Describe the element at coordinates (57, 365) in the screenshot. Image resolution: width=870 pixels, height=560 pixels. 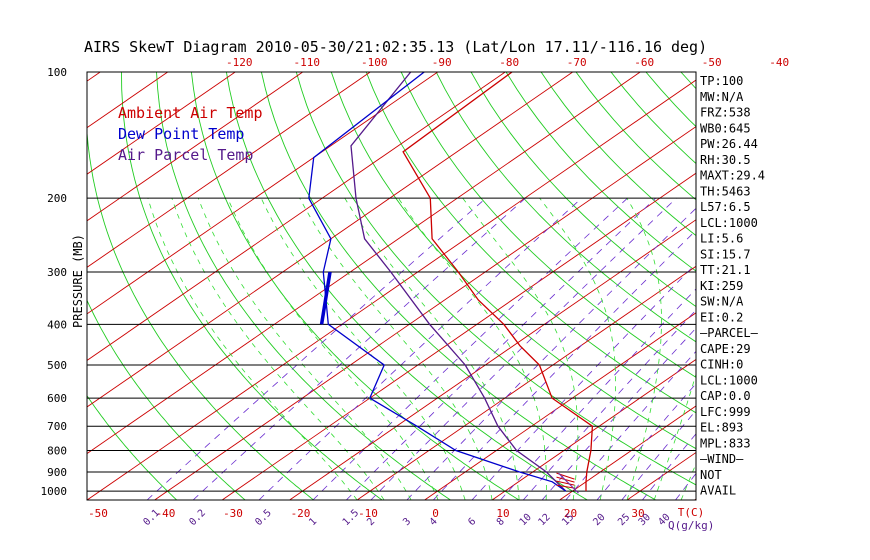
I see `pressure-tick-label: 500` at that location.